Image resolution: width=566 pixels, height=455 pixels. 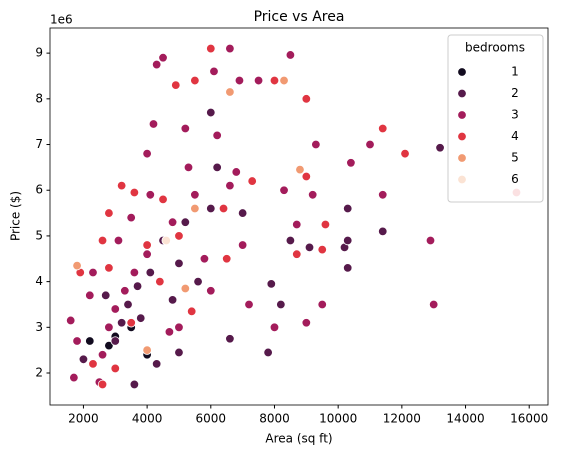 What do you see at coordinates (39, 144) in the screenshot?
I see `y-tick-label: 7` at bounding box center [39, 144].